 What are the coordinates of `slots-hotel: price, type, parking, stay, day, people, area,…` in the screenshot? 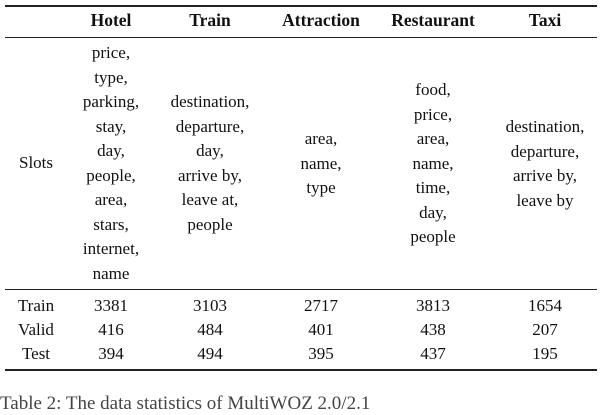 It's located at (111, 163).